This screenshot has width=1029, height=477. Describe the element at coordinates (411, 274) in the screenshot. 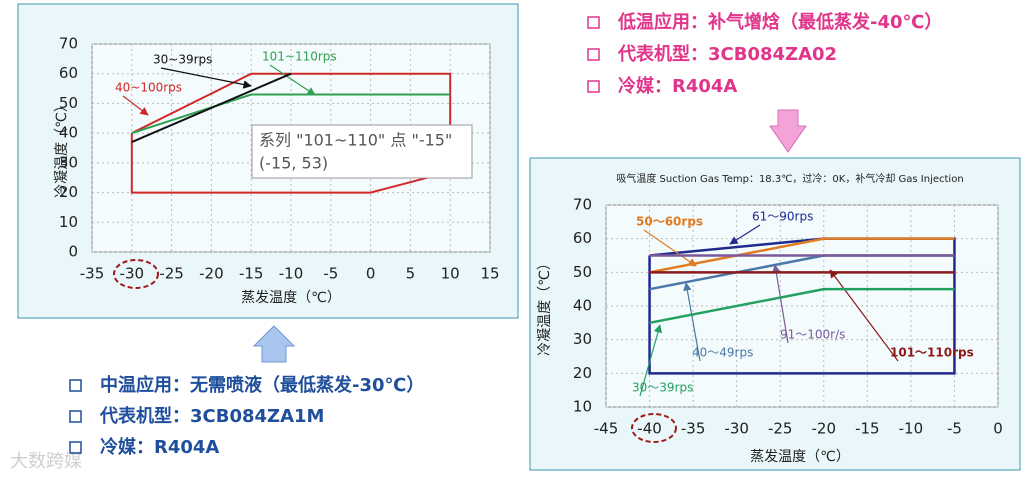

I see `x-tick-label: 5` at that location.